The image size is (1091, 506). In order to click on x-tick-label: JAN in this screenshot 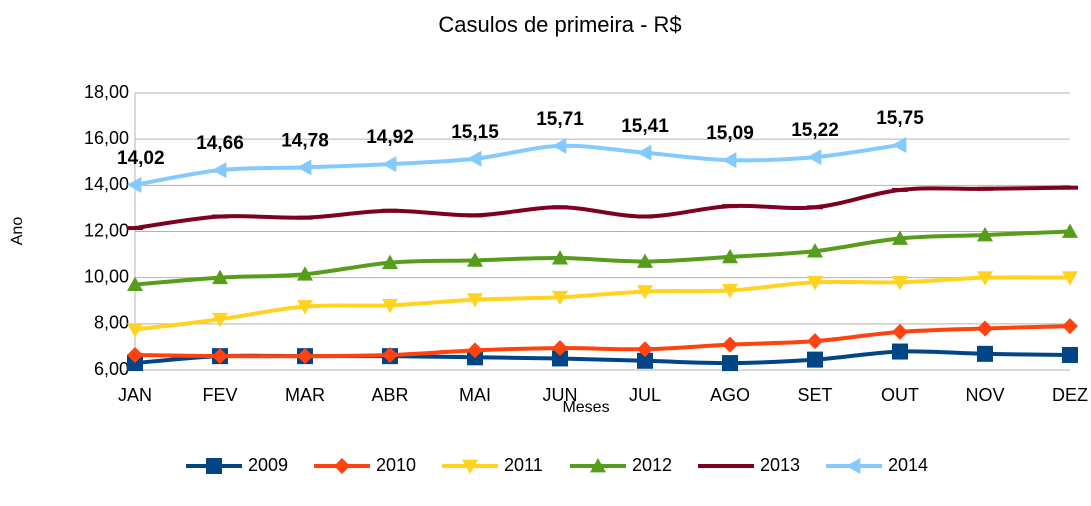, I will do `click(135, 395)`.